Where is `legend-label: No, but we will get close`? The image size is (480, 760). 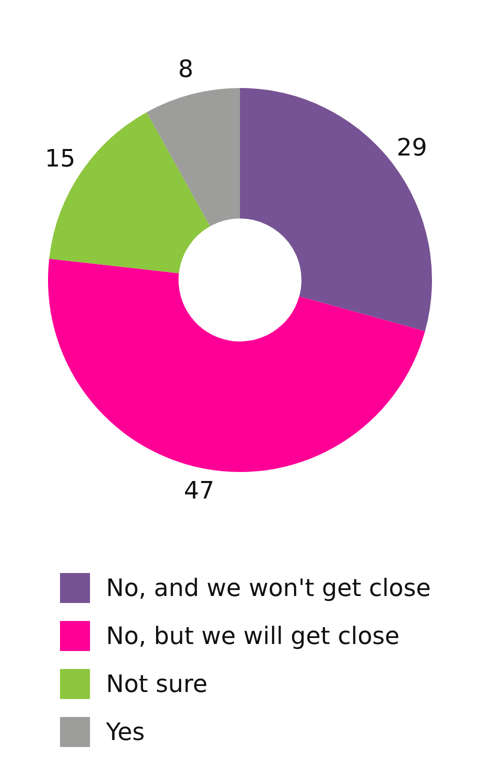 legend-label: No, but we will get close is located at coordinates (253, 636).